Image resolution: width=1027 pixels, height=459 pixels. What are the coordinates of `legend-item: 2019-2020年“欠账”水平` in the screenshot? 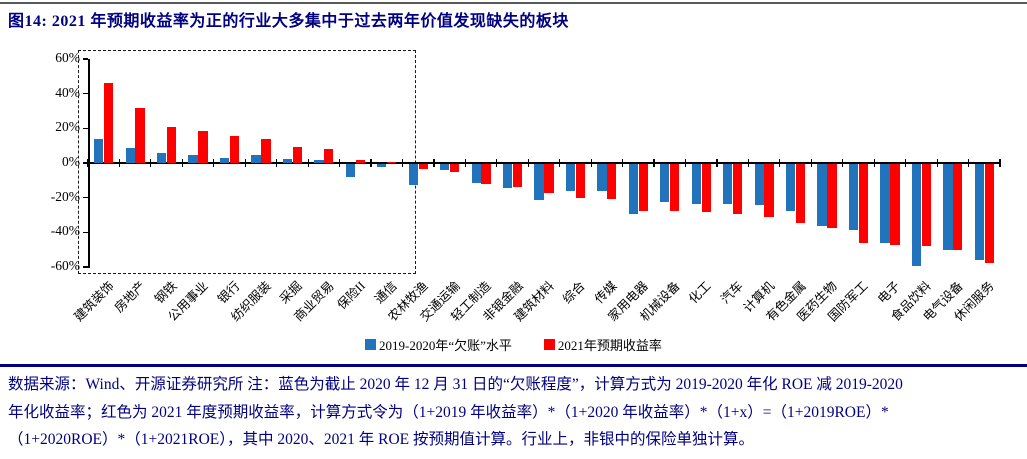 It's located at (438, 344).